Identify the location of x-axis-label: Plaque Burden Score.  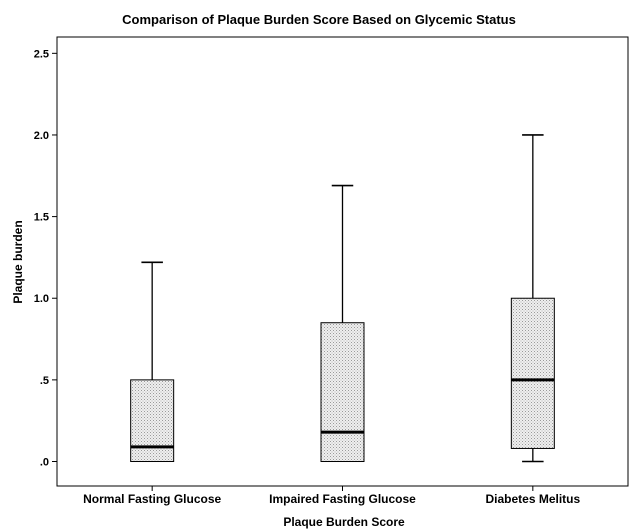
(344, 522).